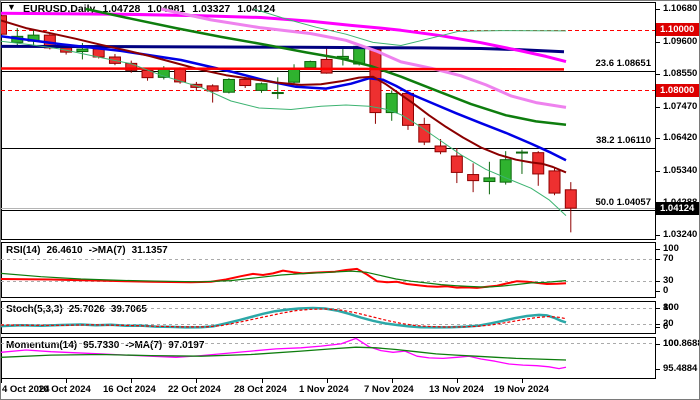  I want to click on rsi-axis-label: 70, so click(668, 258).